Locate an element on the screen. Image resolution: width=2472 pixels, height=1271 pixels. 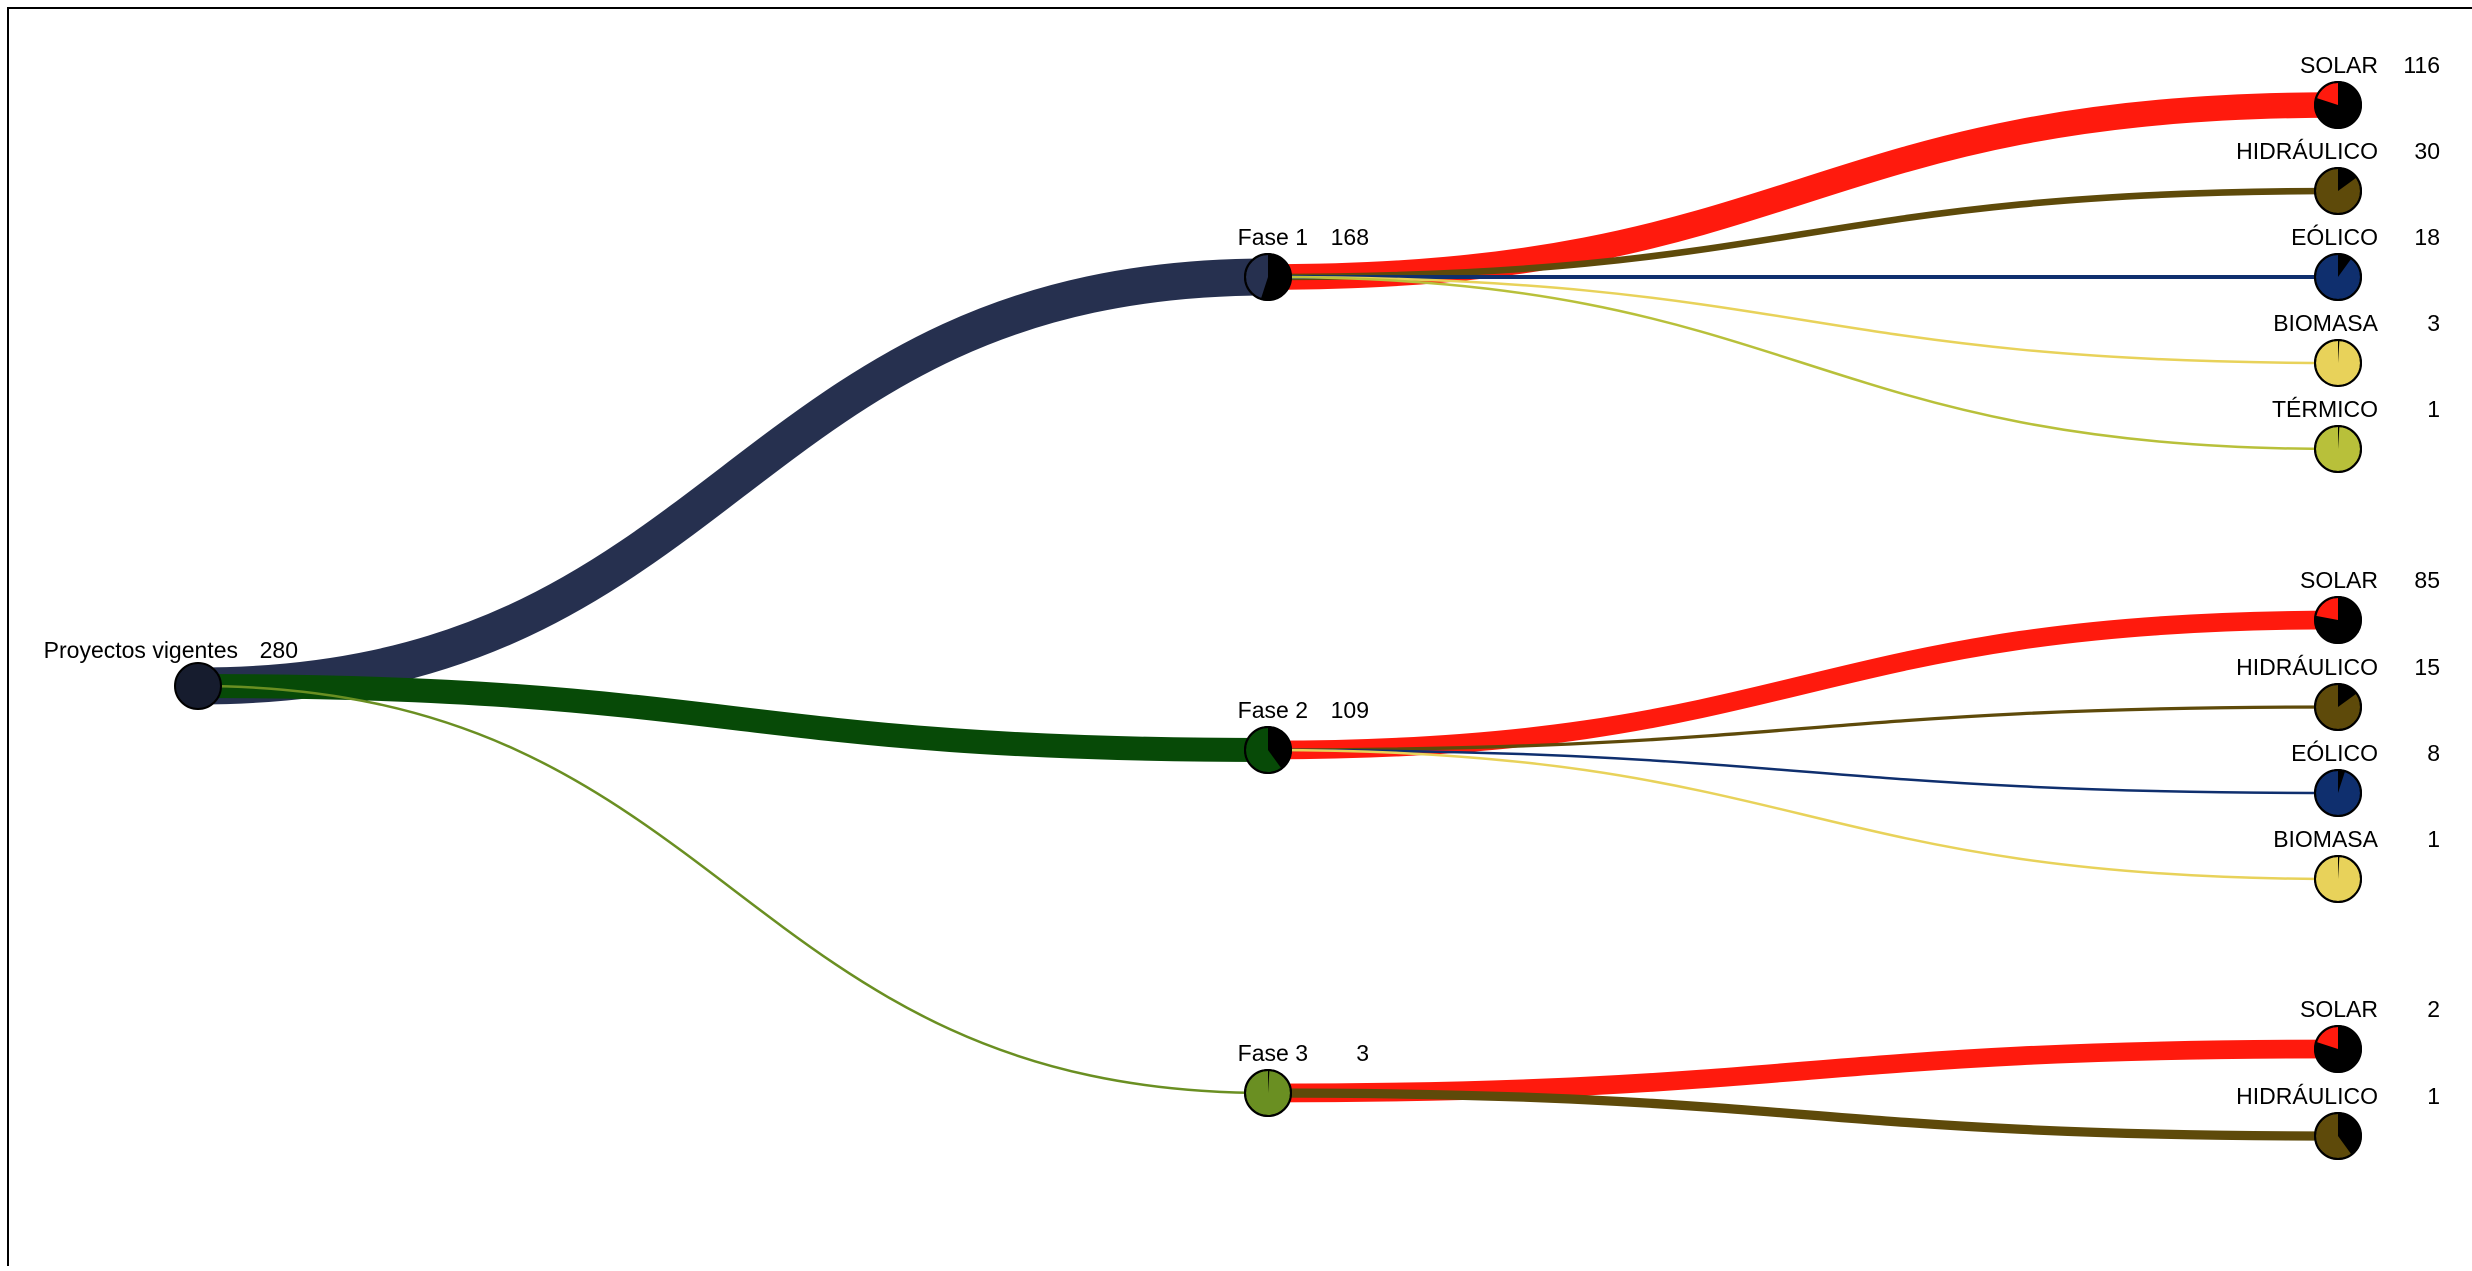
leaf-count-fase-1-hidraulico: 30 is located at coordinates (2427, 151).